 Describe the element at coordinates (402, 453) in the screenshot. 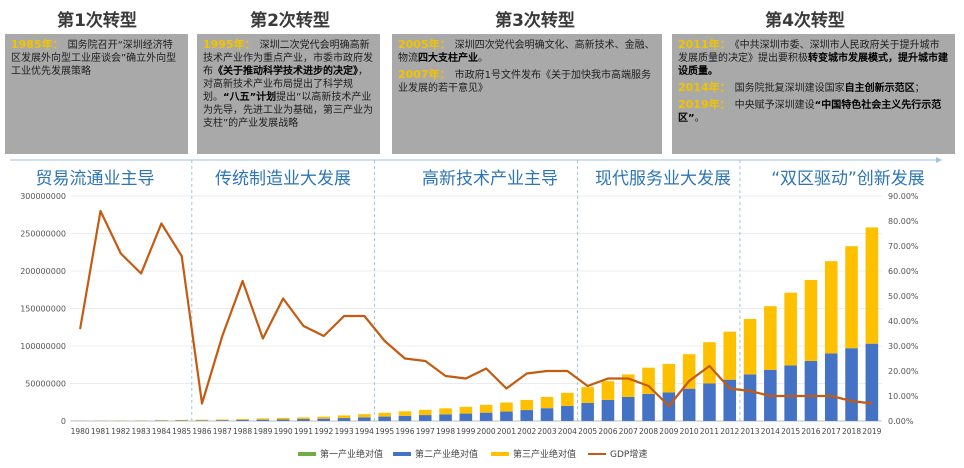

I see `legend-secondary-swatch` at that location.